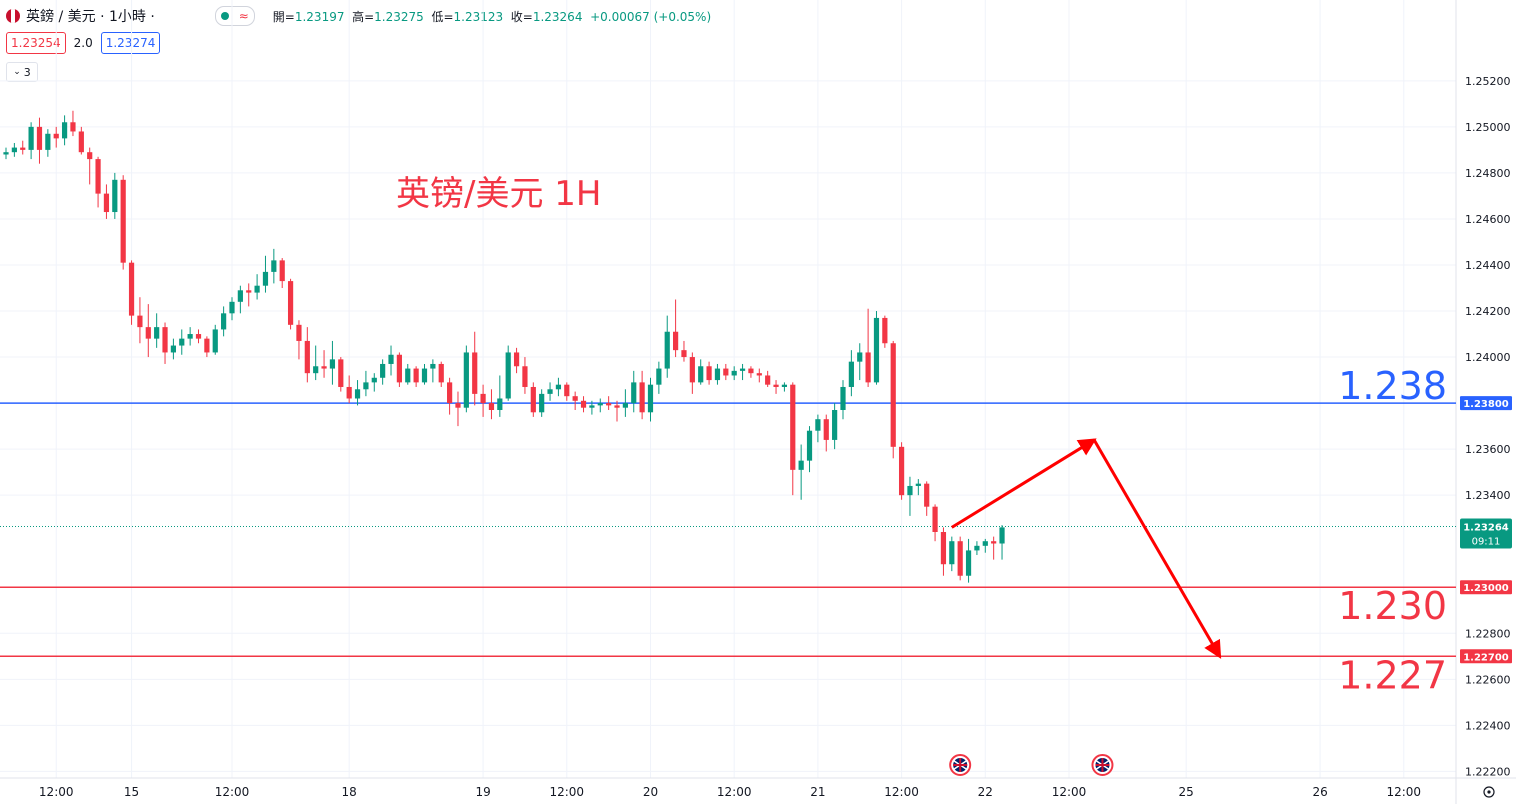 The width and height of the screenshot is (1516, 804). I want to click on status-pill: ≈, so click(234, 16).